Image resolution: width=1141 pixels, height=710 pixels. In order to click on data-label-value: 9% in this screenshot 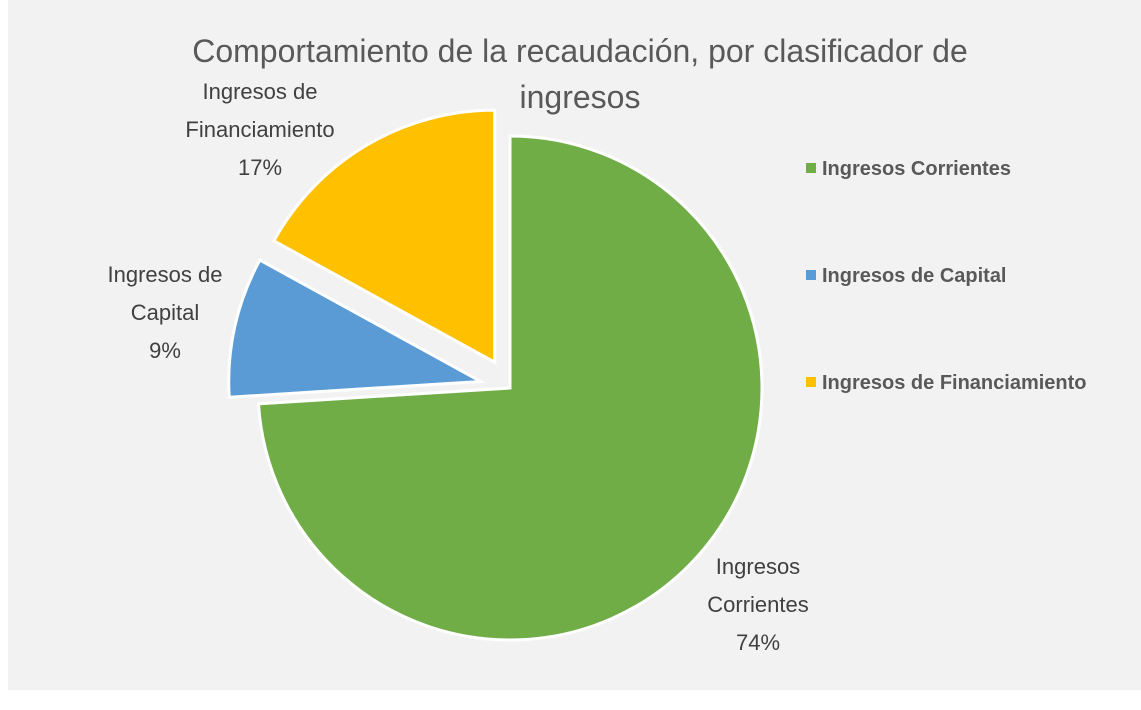, I will do `click(165, 350)`.